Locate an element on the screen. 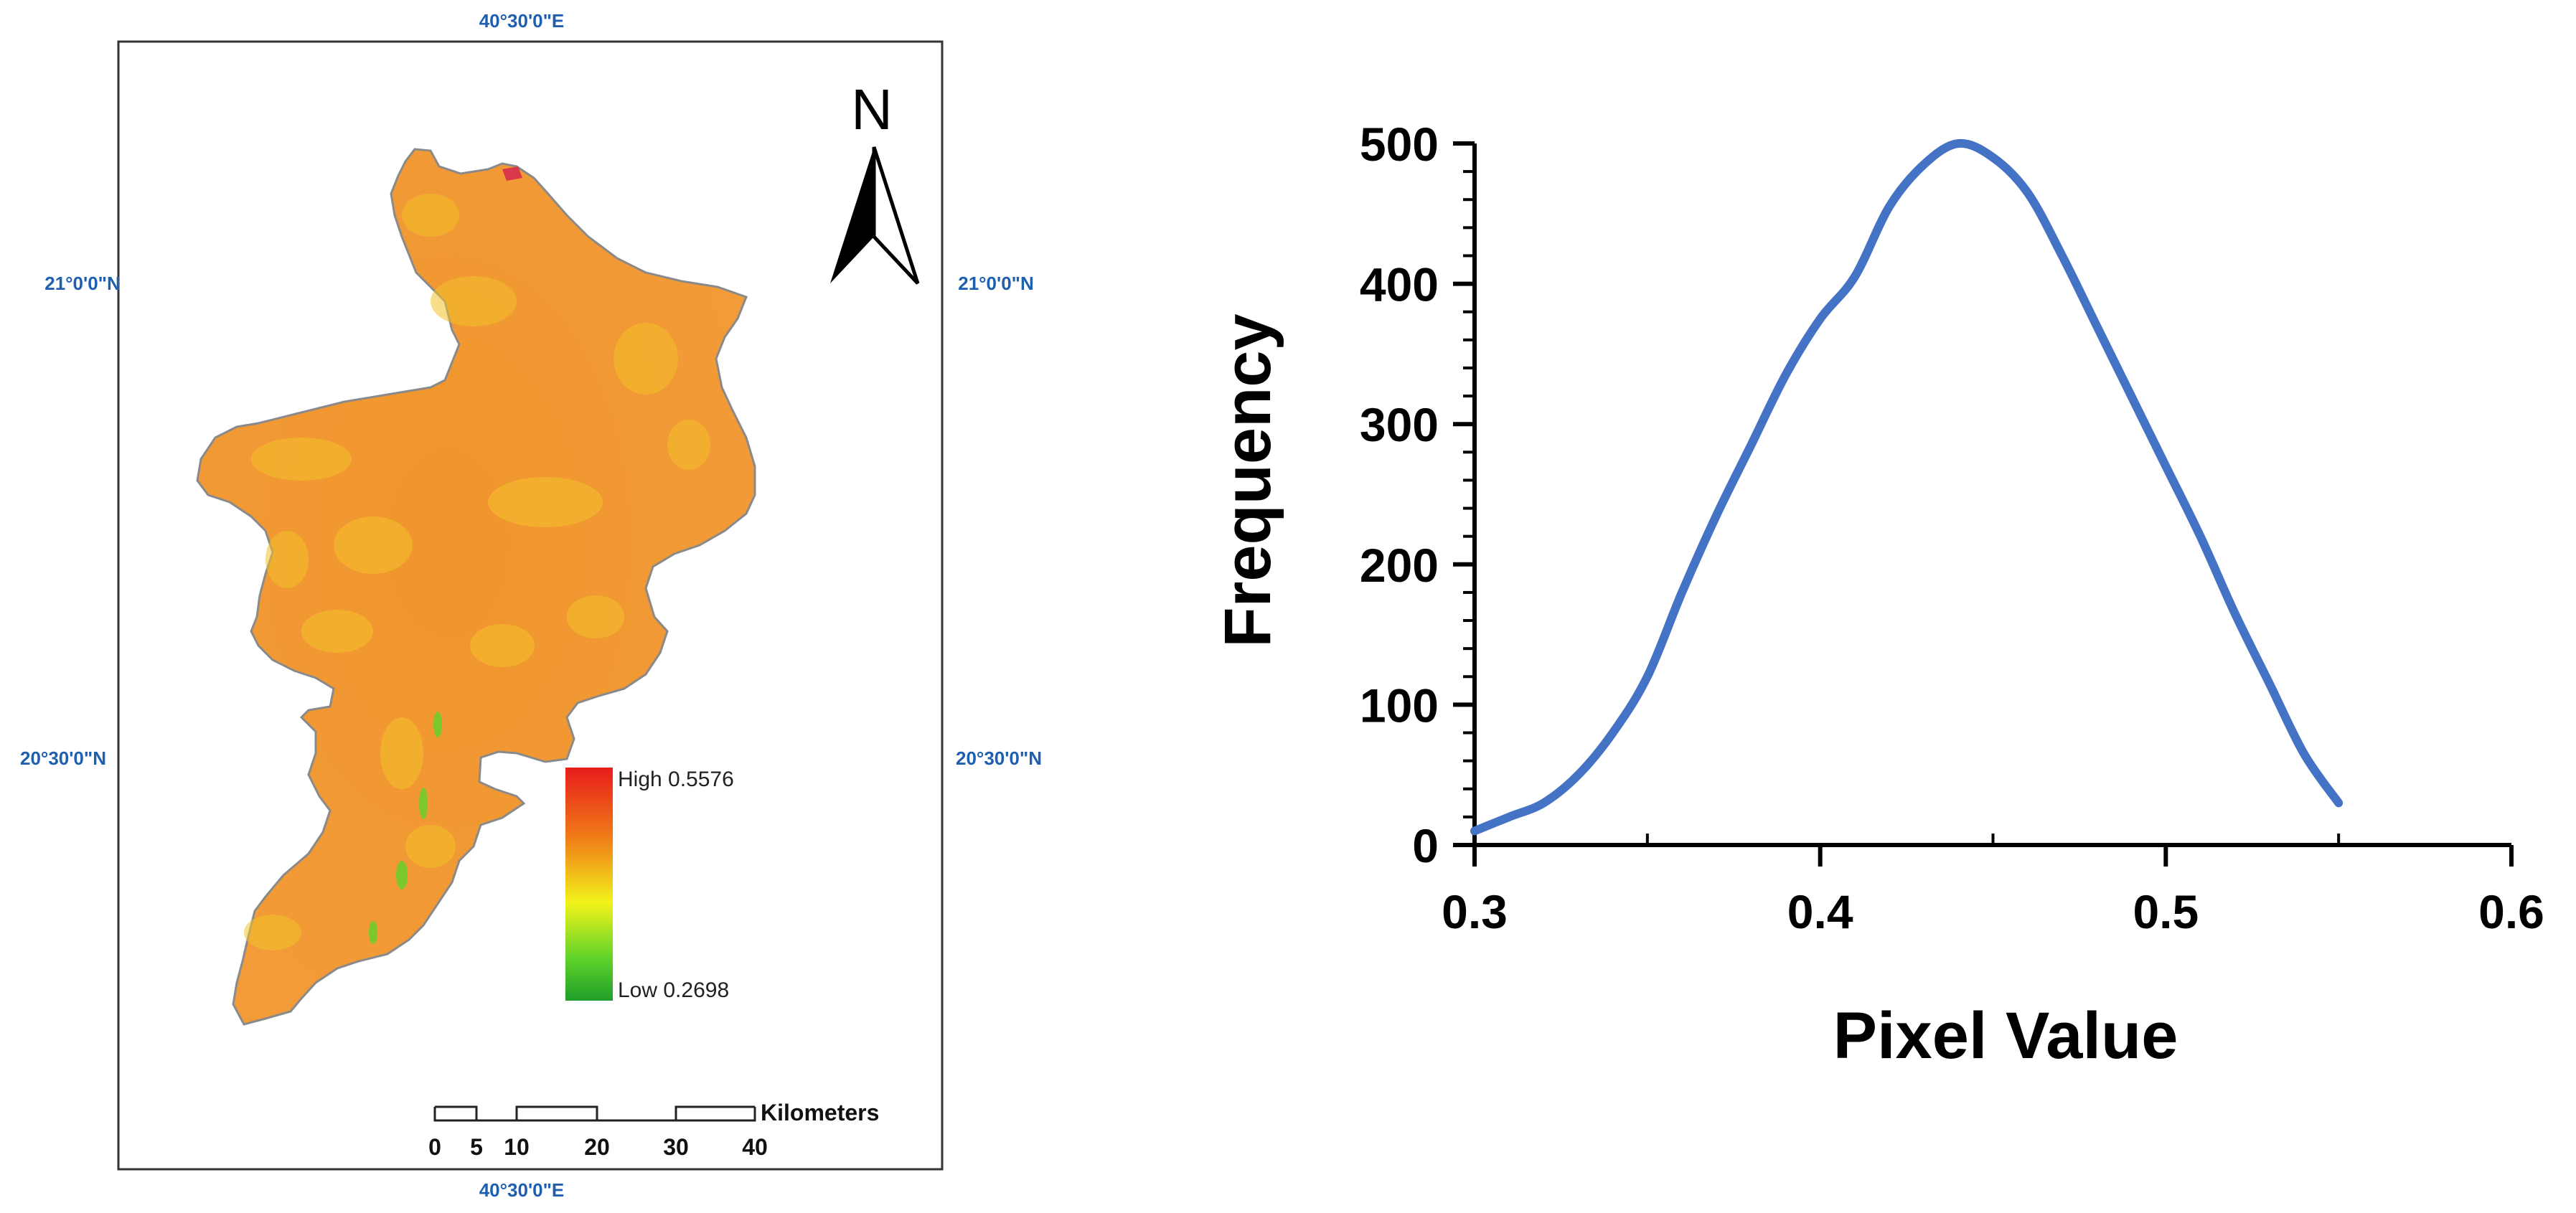 The width and height of the screenshot is (2576, 1213). north-arrow-right-half is located at coordinates (896, 216).